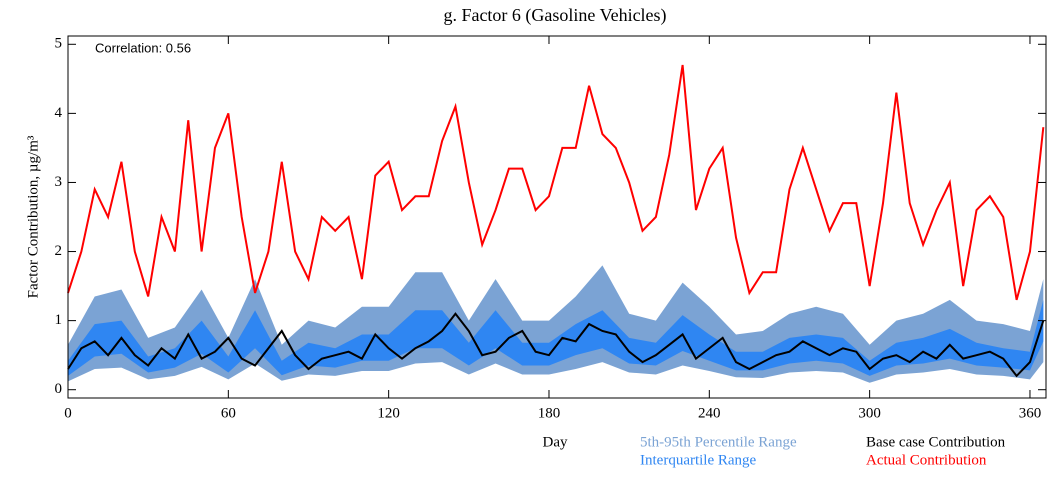 This screenshot has height=477, width=1049. I want to click on x-tick-label: 60, so click(228, 413).